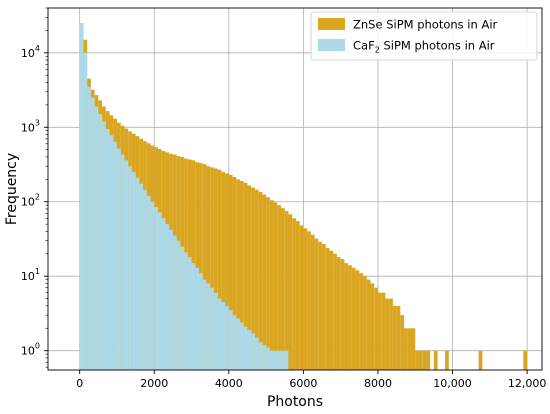  What do you see at coordinates (424, 36) in the screenshot?
I see `legend-box` at bounding box center [424, 36].